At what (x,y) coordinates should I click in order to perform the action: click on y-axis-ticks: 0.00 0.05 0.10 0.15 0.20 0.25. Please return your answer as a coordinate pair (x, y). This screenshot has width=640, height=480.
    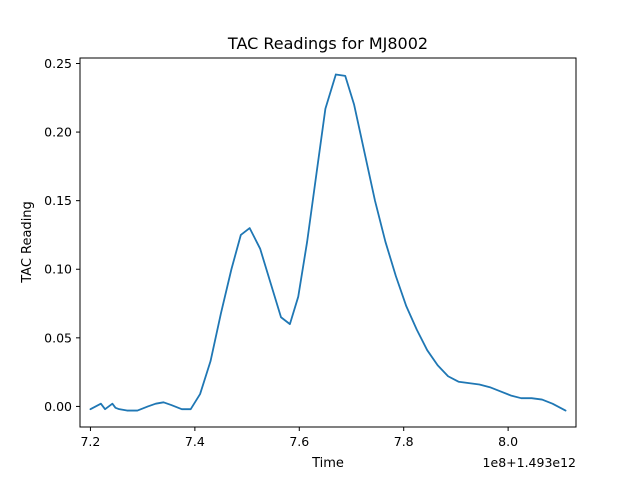
    Looking at the image, I should click on (62, 235).